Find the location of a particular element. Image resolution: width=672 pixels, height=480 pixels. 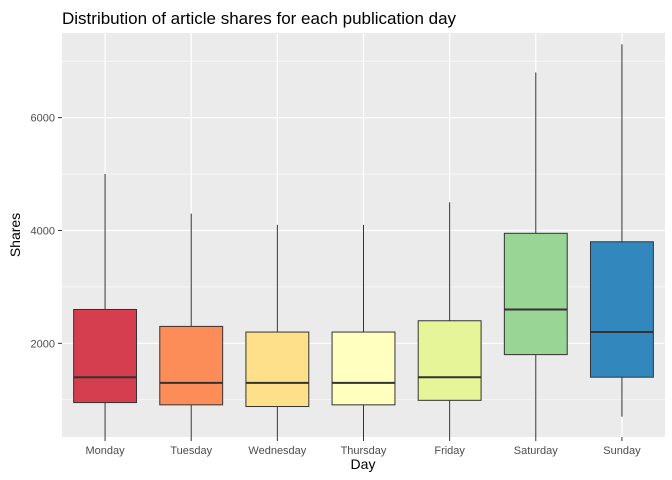

y-axis-title: Shares is located at coordinates (15, 235).